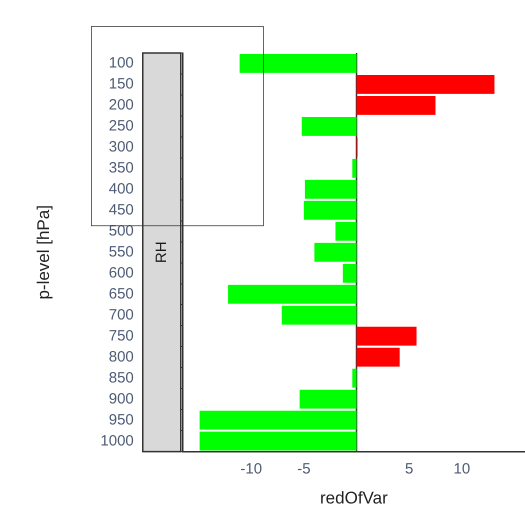  I want to click on y-tick-label: 300, so click(121, 147).